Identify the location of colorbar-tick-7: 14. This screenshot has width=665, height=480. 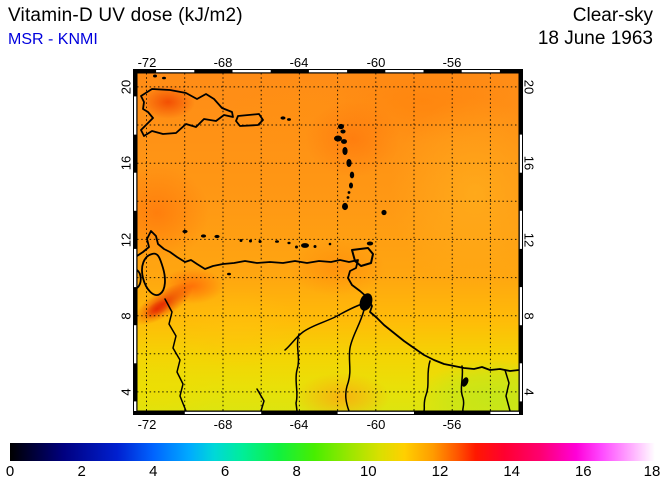
(512, 471).